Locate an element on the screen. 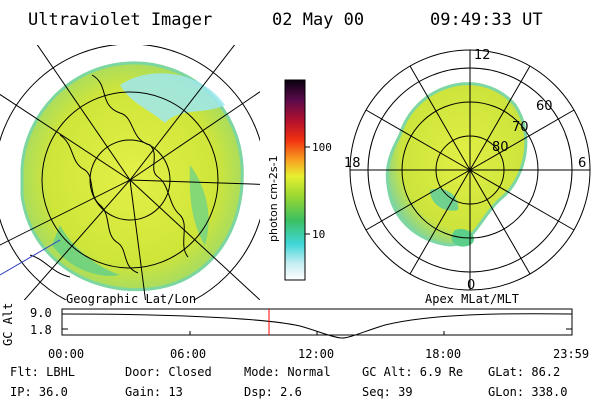 The width and height of the screenshot is (600, 400). mlat-label-80: 80 is located at coordinates (500, 147).